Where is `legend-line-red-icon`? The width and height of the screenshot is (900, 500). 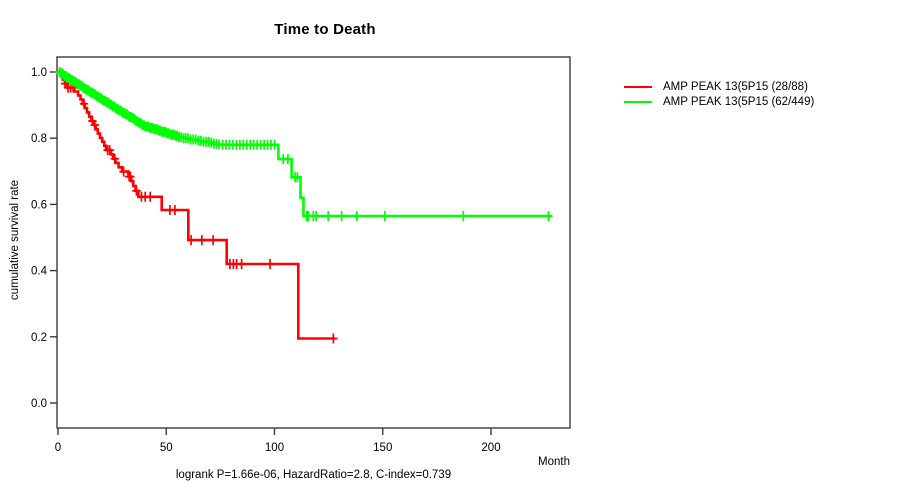 legend-line-red-icon is located at coordinates (638, 86).